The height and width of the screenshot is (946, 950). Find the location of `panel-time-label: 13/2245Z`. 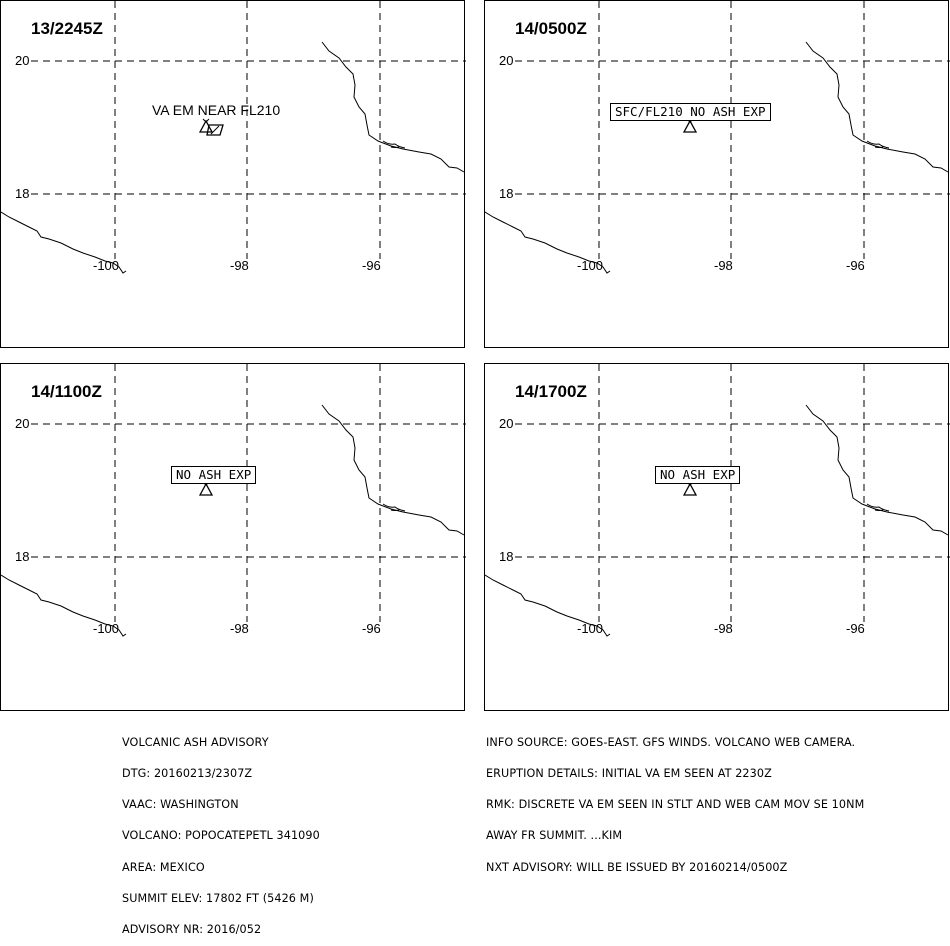

panel-time-label: 13/2245Z is located at coordinates (67, 28).